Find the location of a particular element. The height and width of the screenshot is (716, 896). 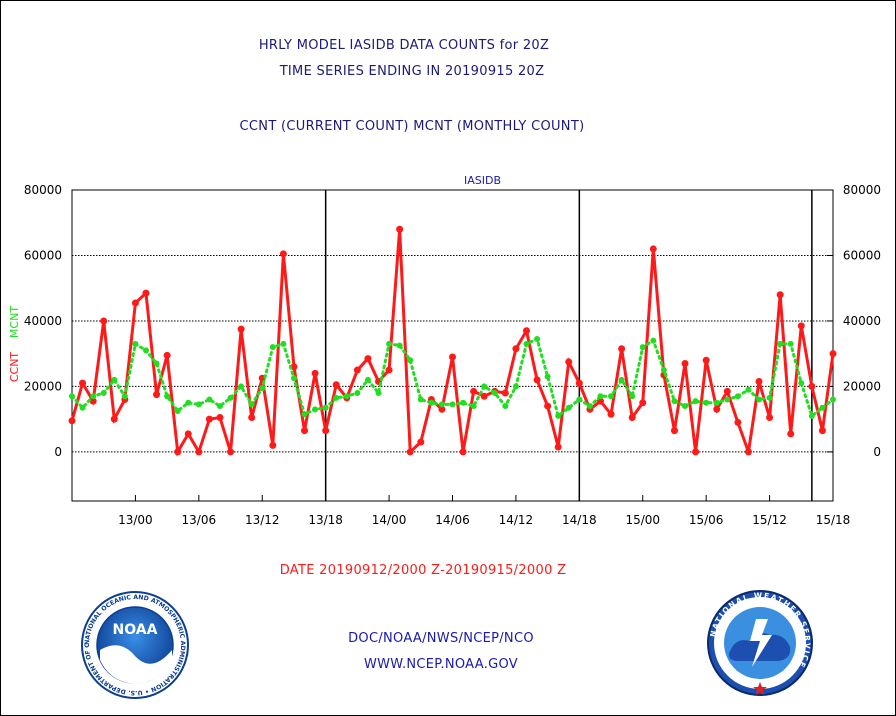

x-tick-label: 13/18 is located at coordinates (325, 520).